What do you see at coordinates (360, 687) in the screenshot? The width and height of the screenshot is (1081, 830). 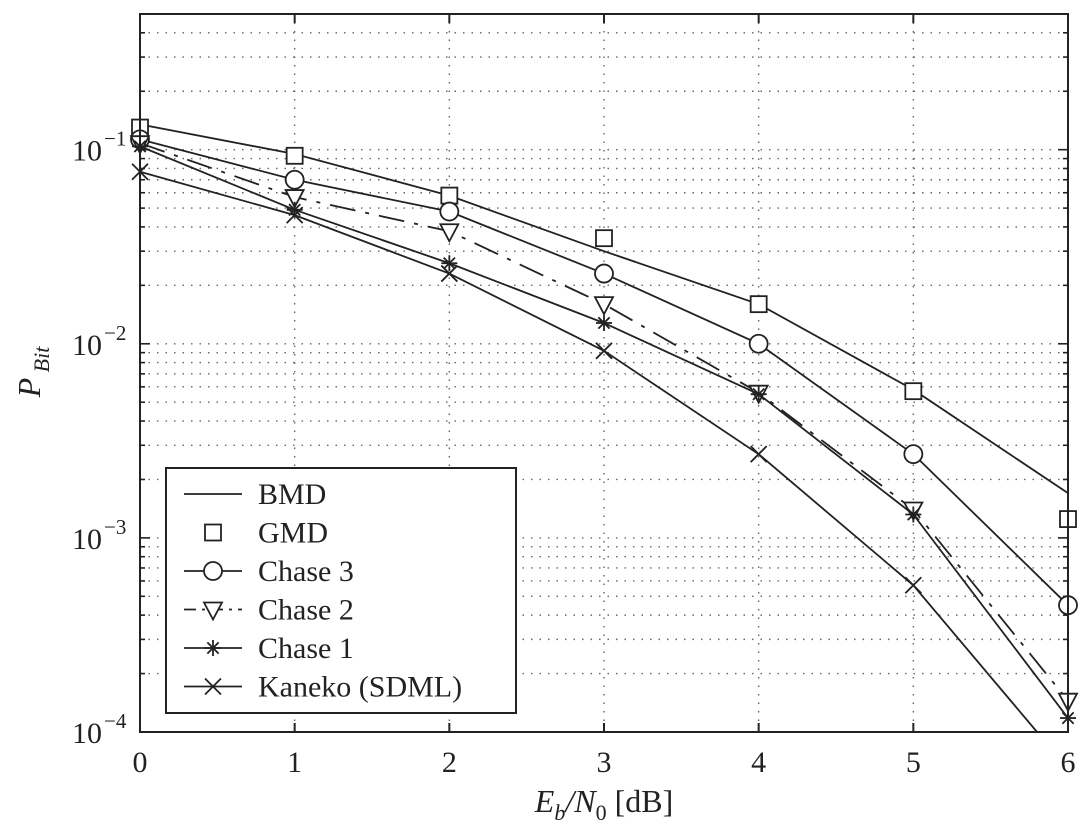 I see `legend-label: Kaneko (SDML)` at bounding box center [360, 687].